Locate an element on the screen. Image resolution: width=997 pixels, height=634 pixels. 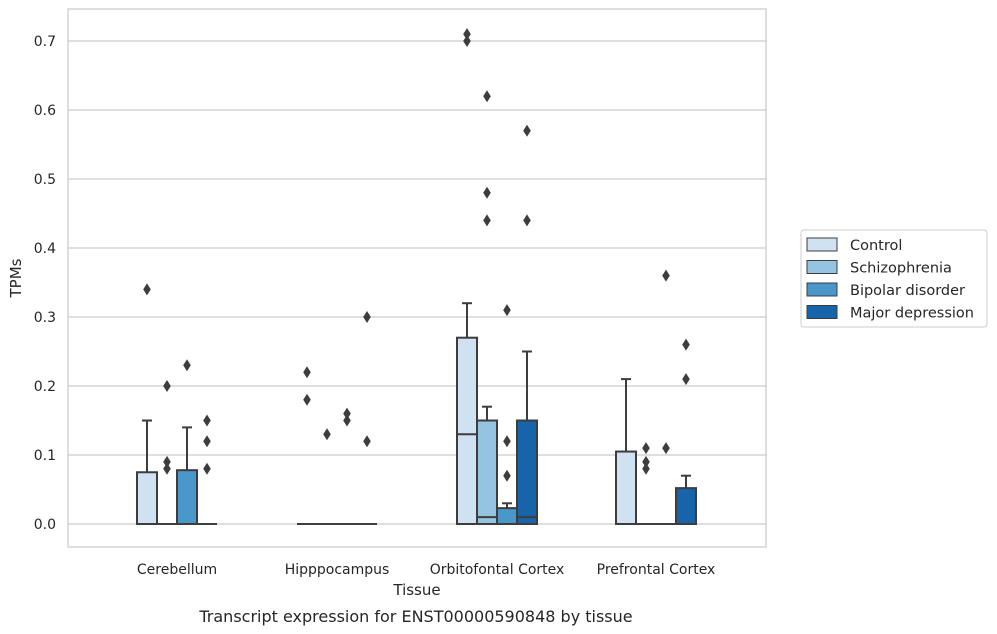
y-tick-label: 0.5 is located at coordinates (45, 180).